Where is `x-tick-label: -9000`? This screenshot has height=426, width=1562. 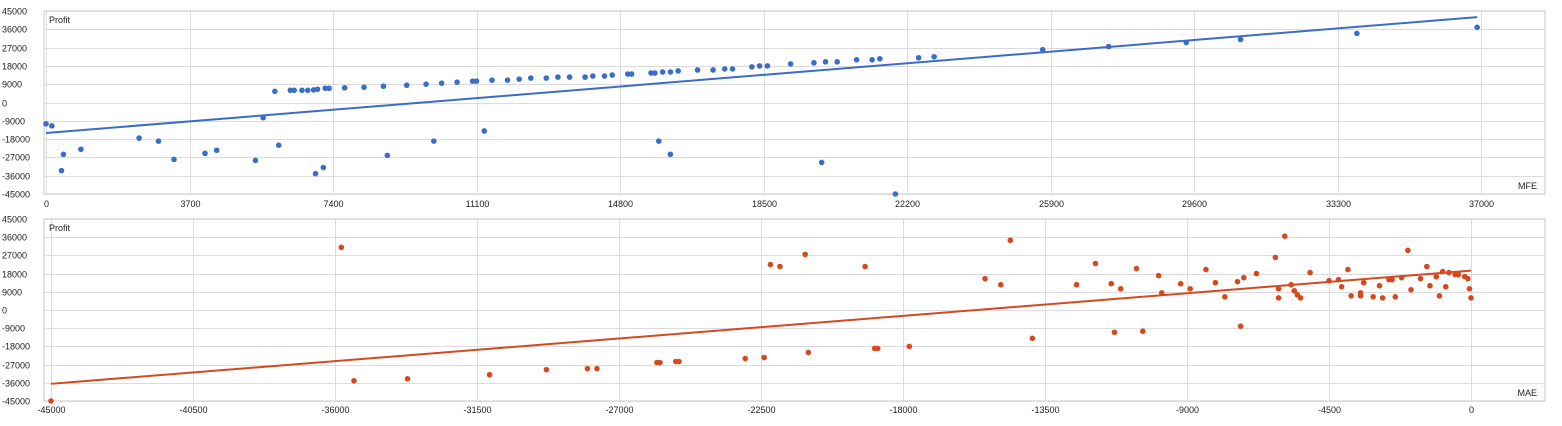
x-tick-label: -9000 is located at coordinates (1187, 410).